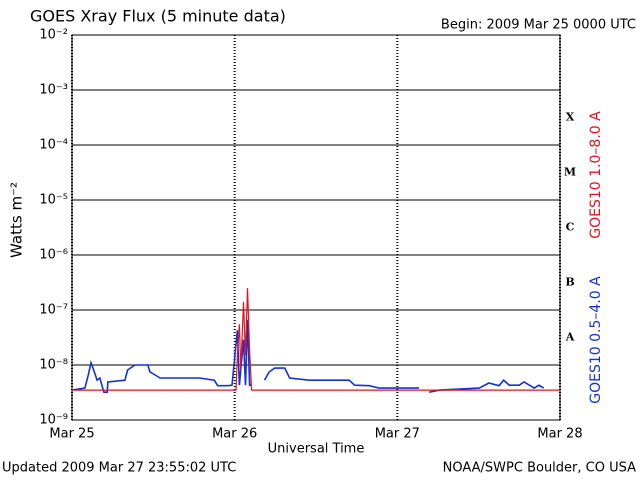 This screenshot has height=480, width=640. What do you see at coordinates (53, 200) in the screenshot?
I see `y-tick-label: 10⁻⁵` at bounding box center [53, 200].